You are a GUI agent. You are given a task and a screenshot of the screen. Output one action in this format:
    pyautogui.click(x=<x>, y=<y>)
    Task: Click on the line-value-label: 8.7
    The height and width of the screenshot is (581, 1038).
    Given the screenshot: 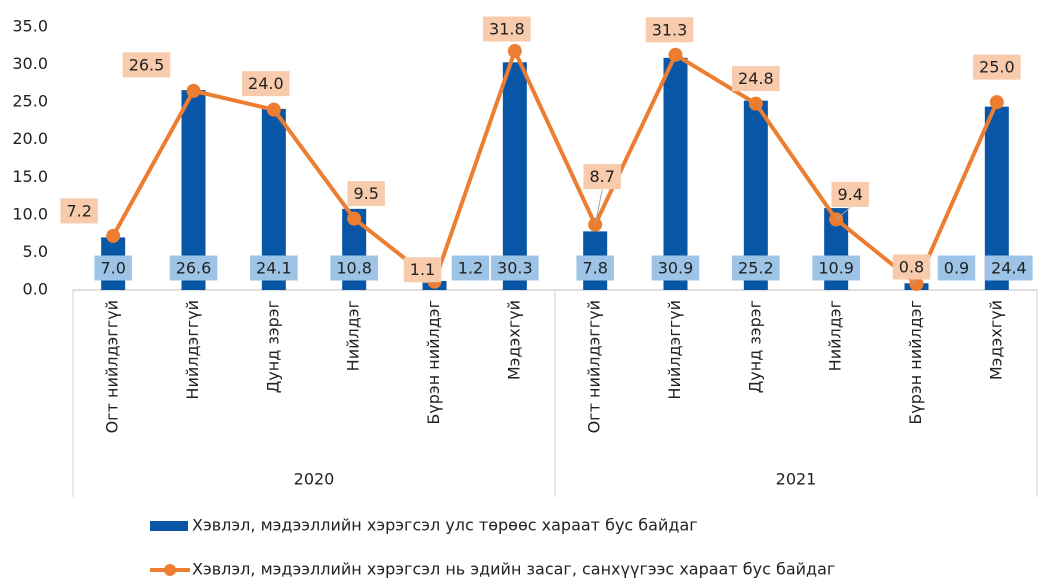 What is the action you would take?
    pyautogui.click(x=601, y=176)
    